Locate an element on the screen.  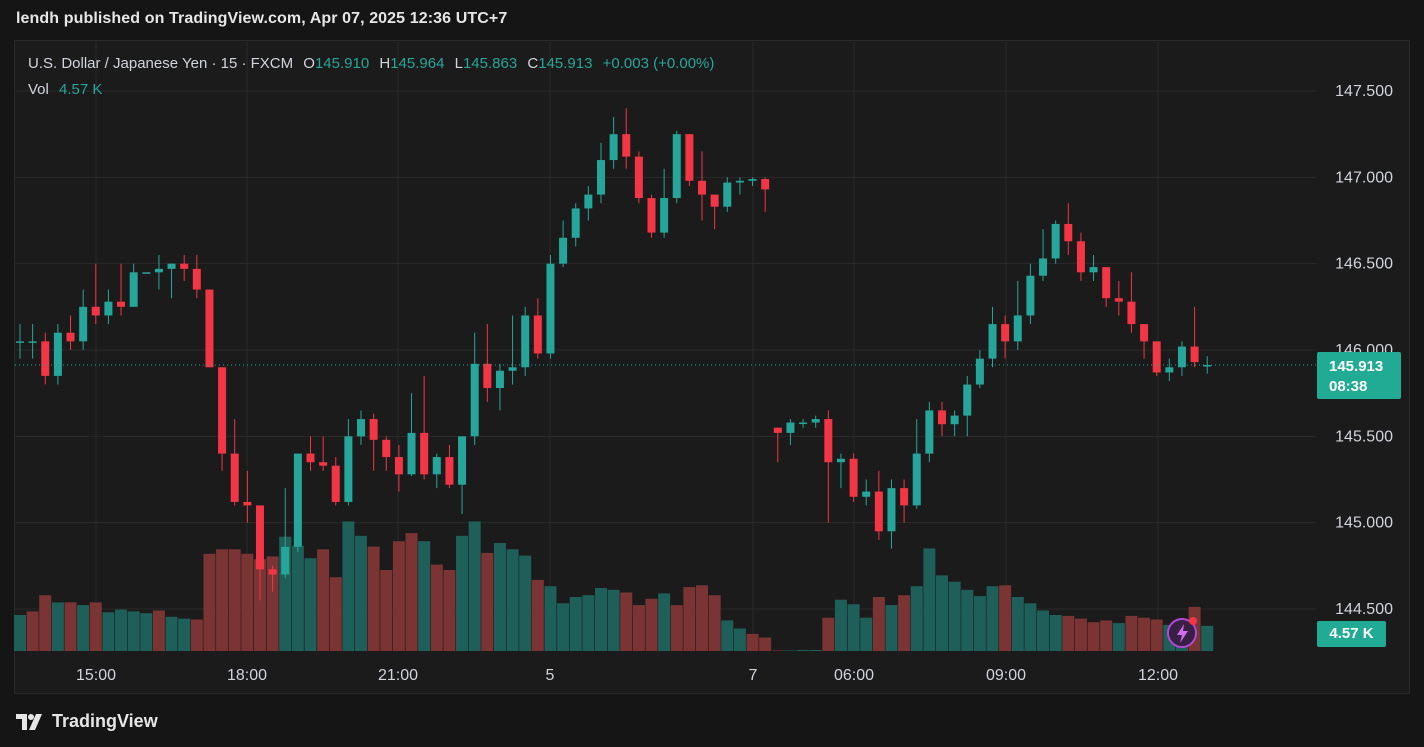
time-tick-label: 12:00 is located at coordinates (1158, 675).